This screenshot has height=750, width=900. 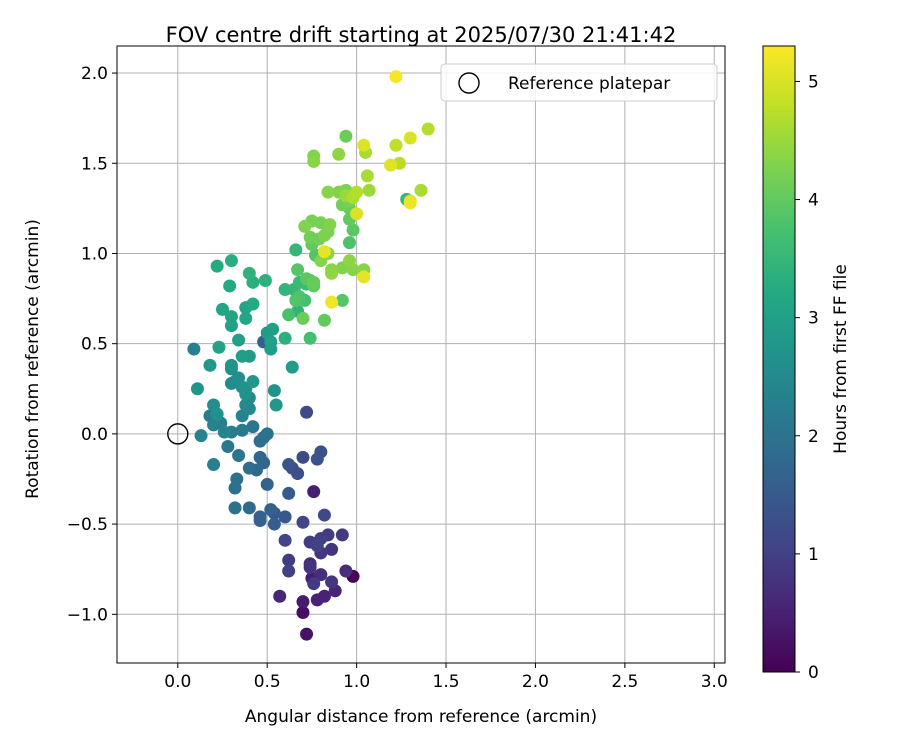 I want to click on y-tick-label: 0.5, so click(x=94, y=345).